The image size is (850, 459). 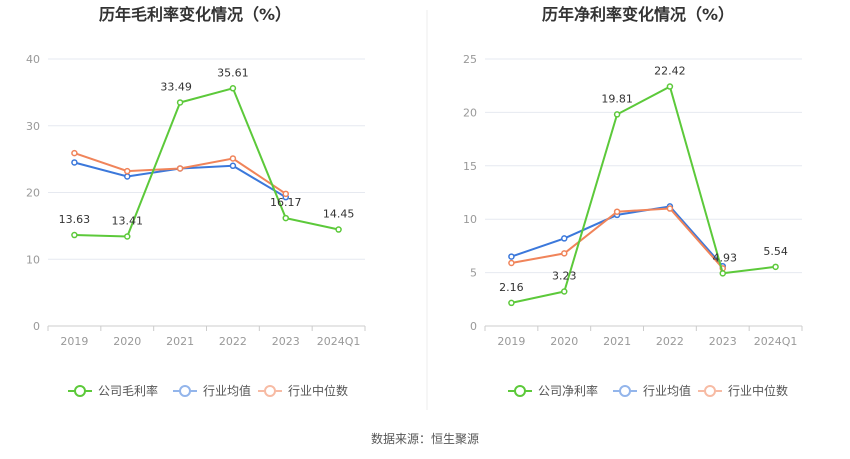 I want to click on data-label: 16.17, so click(x=286, y=202).